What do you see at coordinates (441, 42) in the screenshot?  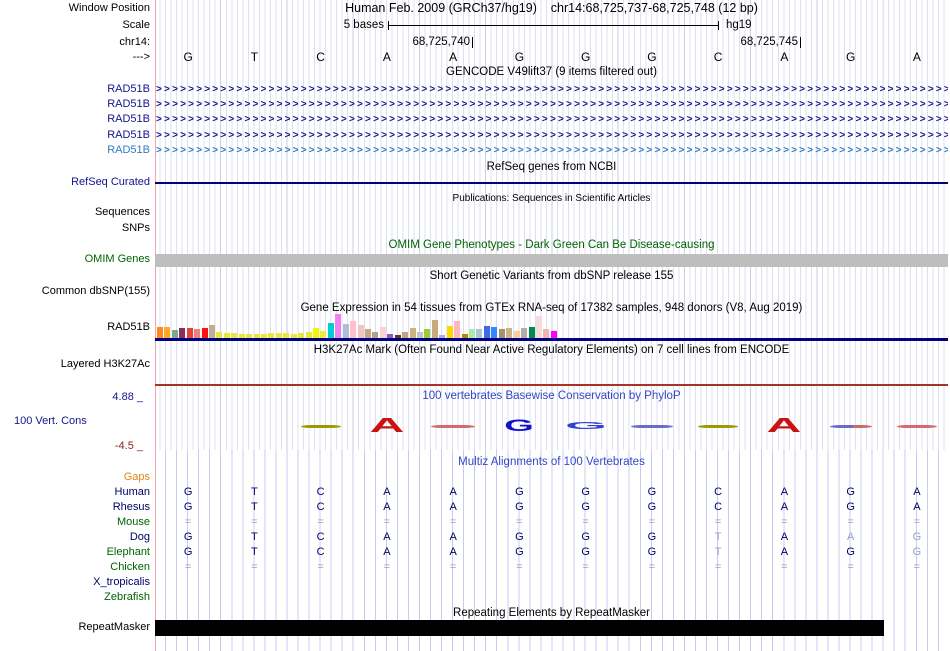 I see `coord-left: 68,725,740` at bounding box center [441, 42].